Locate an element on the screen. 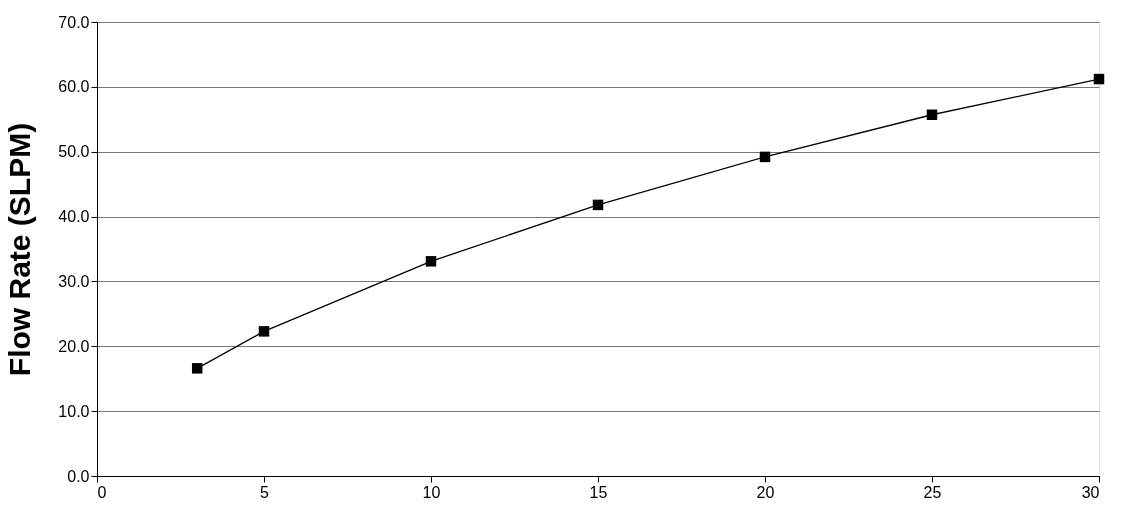 This screenshot has width=1125, height=510. y-tick-label: 20.0 is located at coordinates (74, 346).